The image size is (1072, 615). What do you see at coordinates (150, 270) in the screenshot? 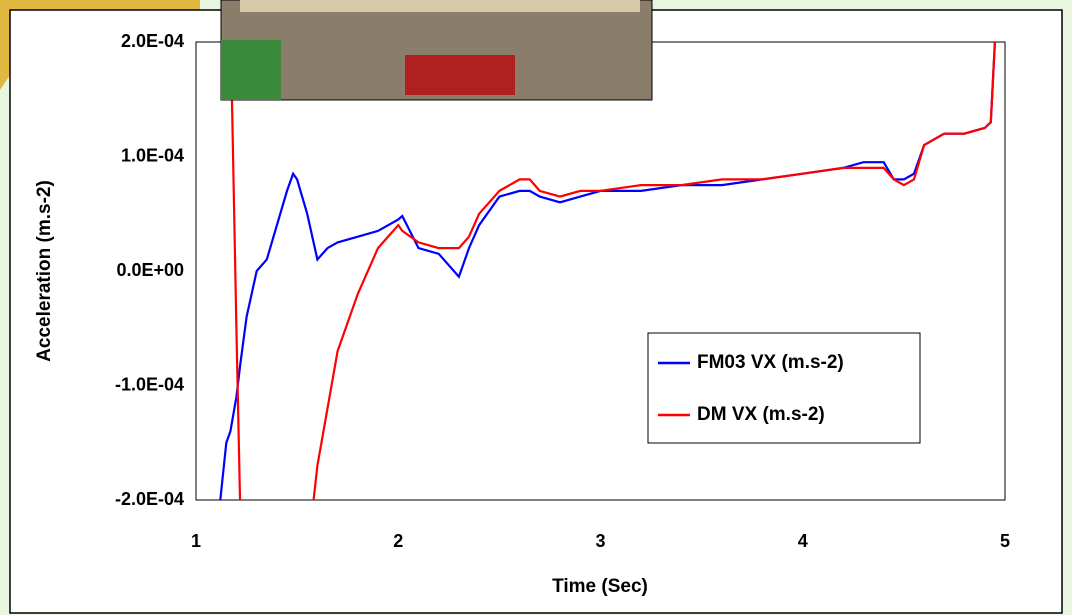
I see `y-tick-label: 0.0E+00` at bounding box center [150, 270].